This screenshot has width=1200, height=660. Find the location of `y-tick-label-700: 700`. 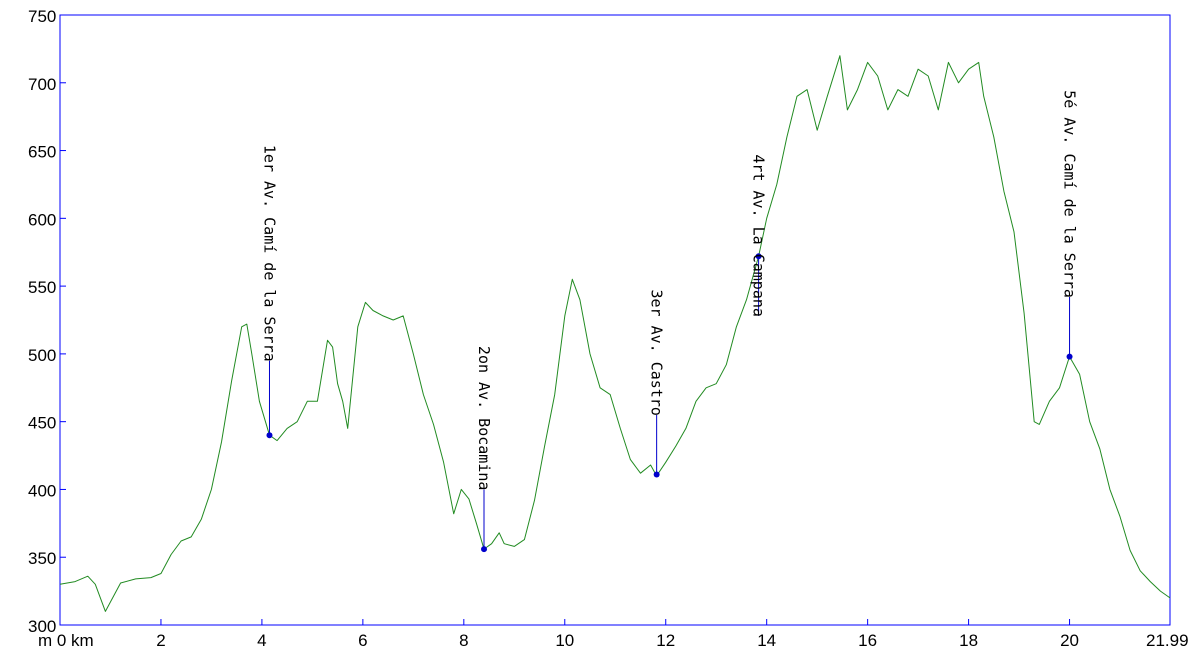

y-tick-label-700: 700 is located at coordinates (42, 84).